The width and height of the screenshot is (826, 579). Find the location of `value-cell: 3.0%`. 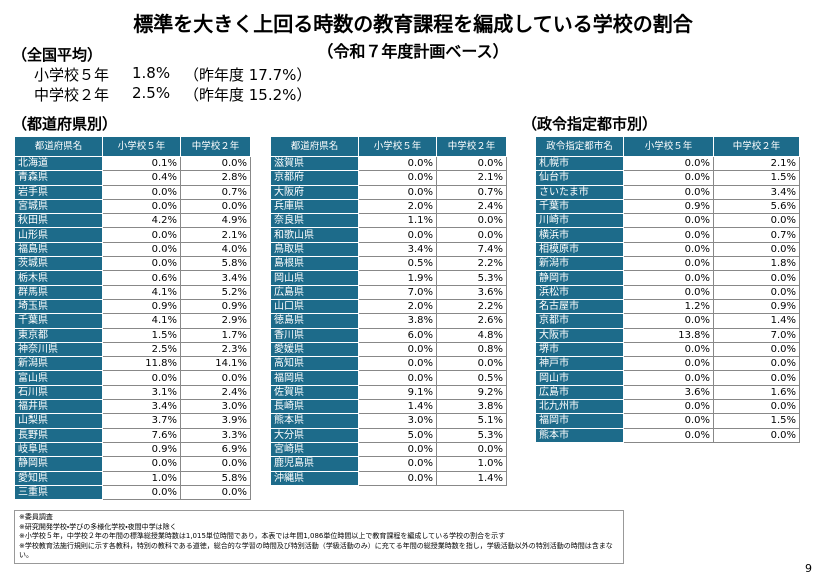

value-cell: 3.0% is located at coordinates (215, 407).